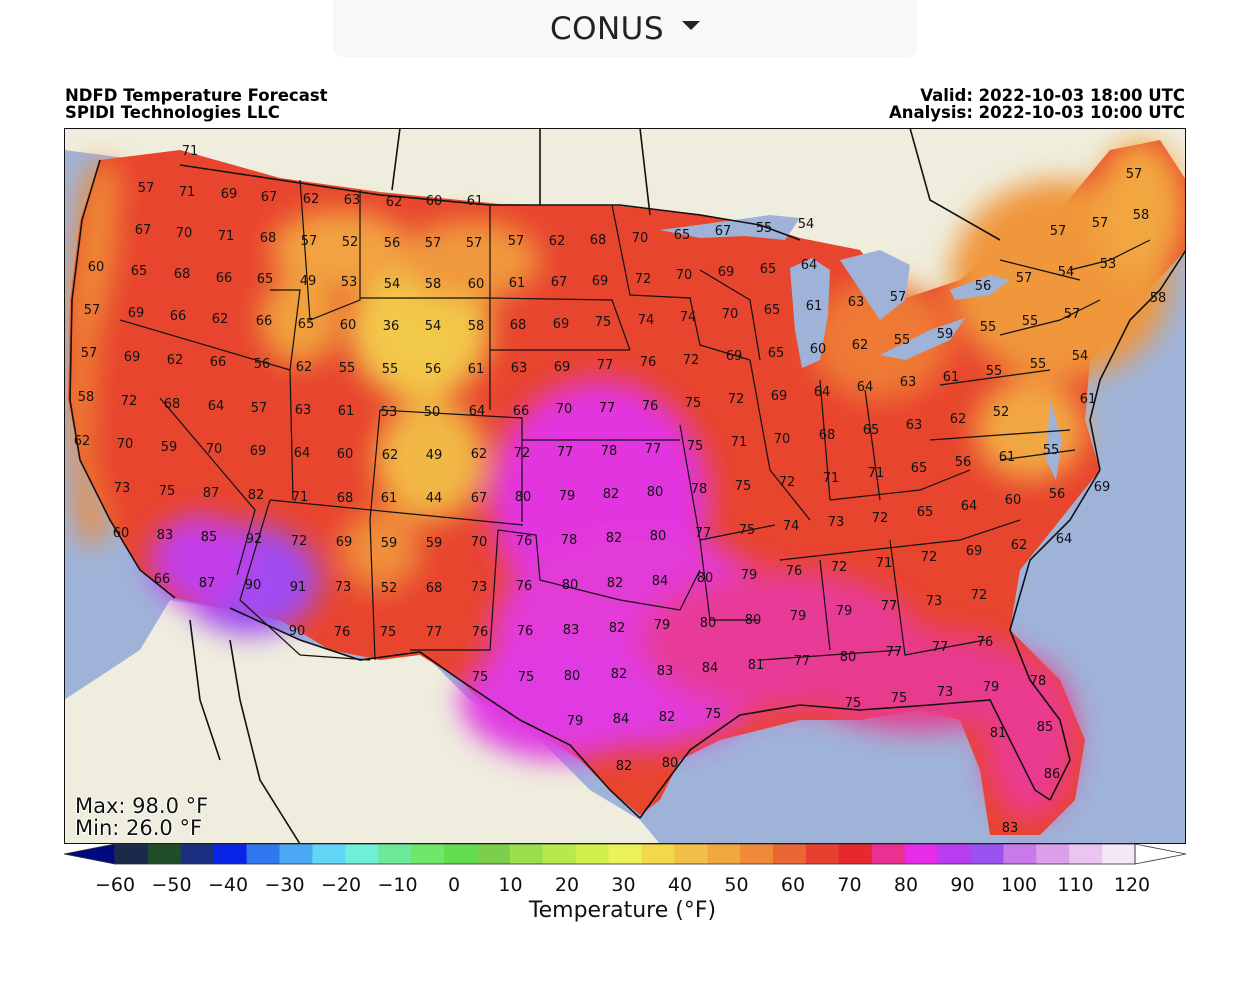  I want to click on colorbar-max-extend, so click(1160, 854).